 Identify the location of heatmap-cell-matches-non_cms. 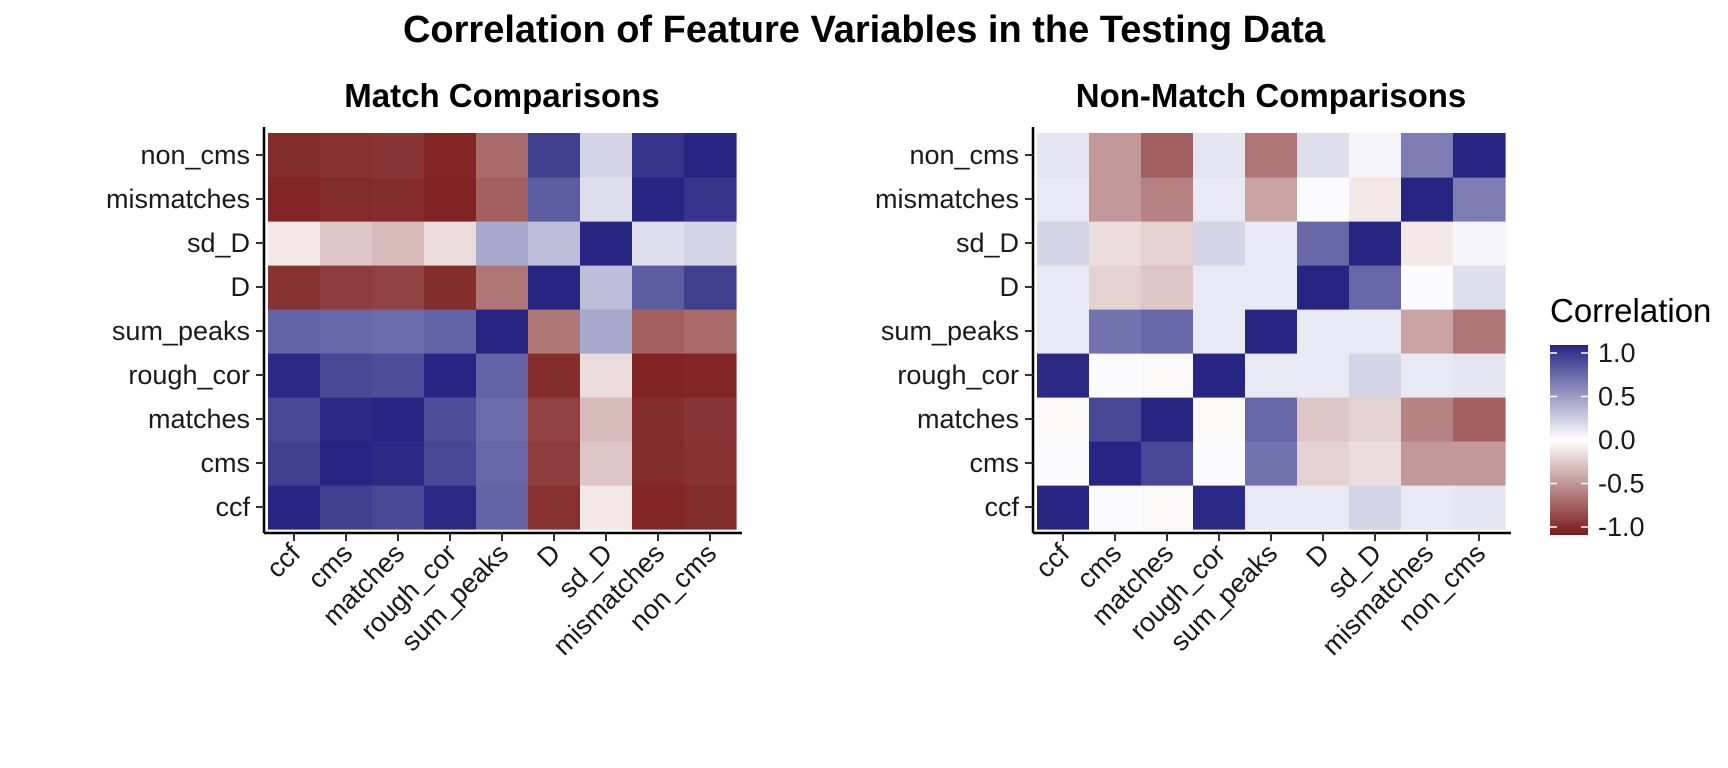
(1167, 155).